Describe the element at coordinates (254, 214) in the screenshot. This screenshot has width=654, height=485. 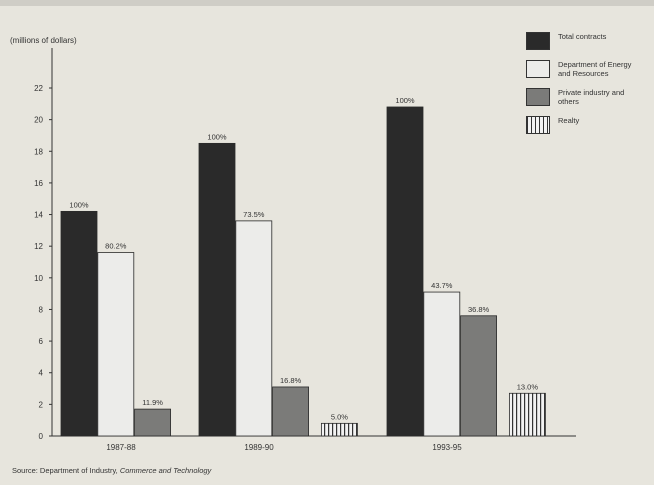
I see `data-label: 73.5%` at that location.